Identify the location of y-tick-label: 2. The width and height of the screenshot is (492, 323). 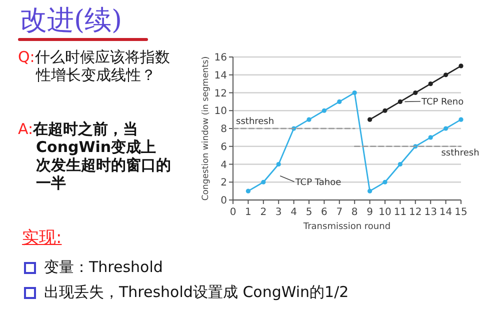
(223, 183).